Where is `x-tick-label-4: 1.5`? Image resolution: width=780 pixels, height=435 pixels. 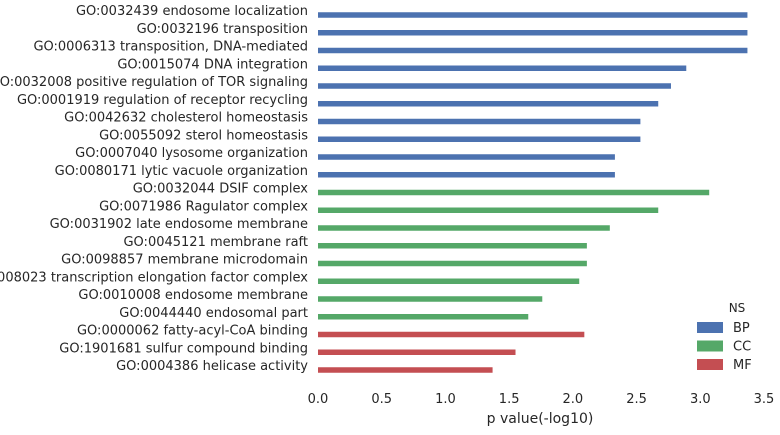 x-tick-label-4: 1.5 is located at coordinates (509, 399).